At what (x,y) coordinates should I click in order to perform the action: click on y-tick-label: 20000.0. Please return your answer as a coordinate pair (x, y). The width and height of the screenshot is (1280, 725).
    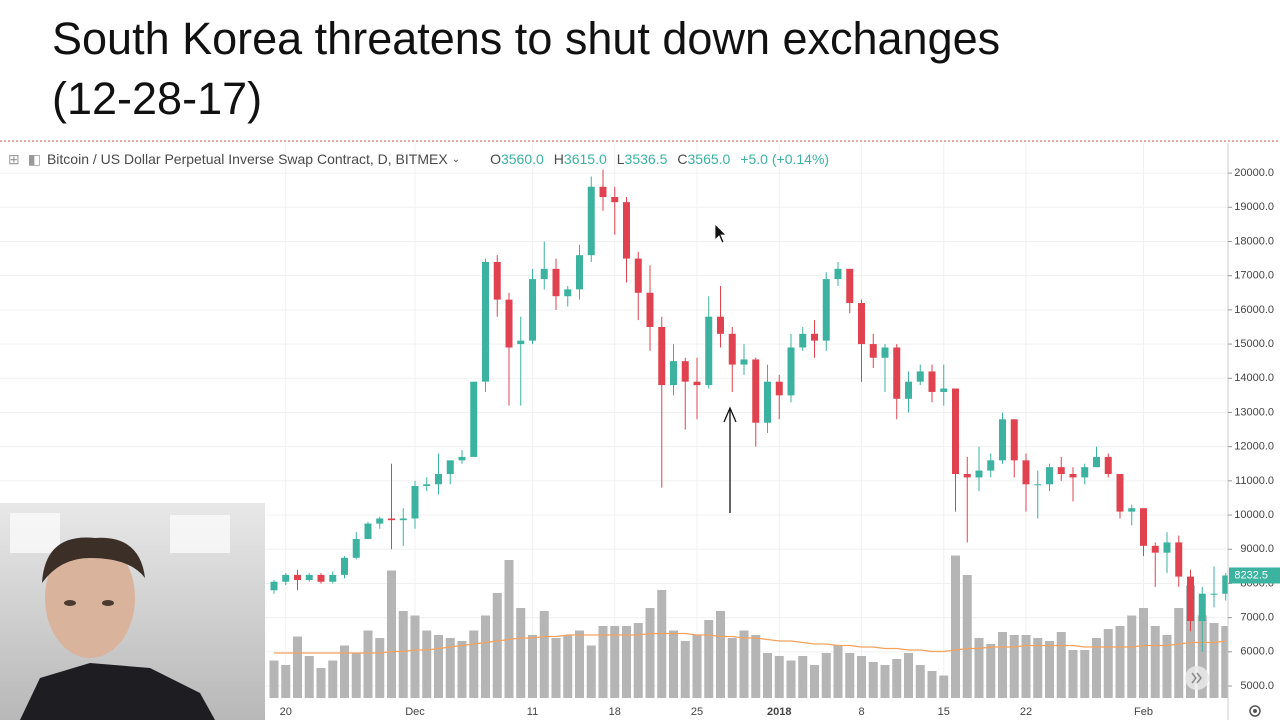
    Looking at the image, I should click on (1254, 173).